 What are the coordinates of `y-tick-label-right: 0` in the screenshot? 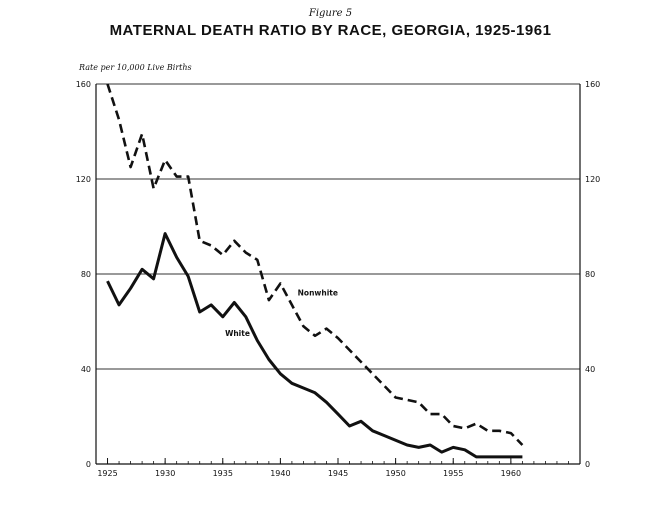 It's located at (587, 464).